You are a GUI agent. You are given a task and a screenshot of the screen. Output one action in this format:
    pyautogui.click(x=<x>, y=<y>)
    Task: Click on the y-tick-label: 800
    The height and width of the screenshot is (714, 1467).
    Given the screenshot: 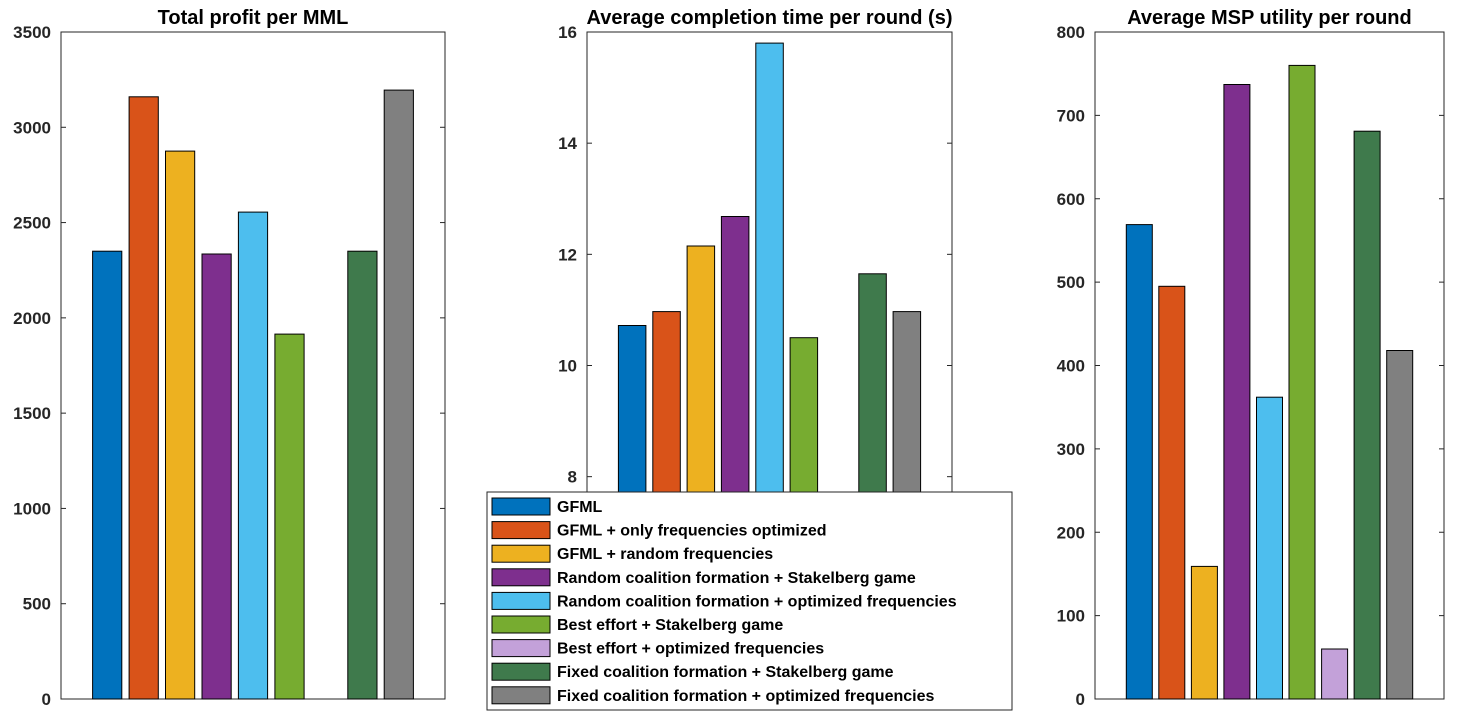 What is the action you would take?
    pyautogui.click(x=1071, y=32)
    